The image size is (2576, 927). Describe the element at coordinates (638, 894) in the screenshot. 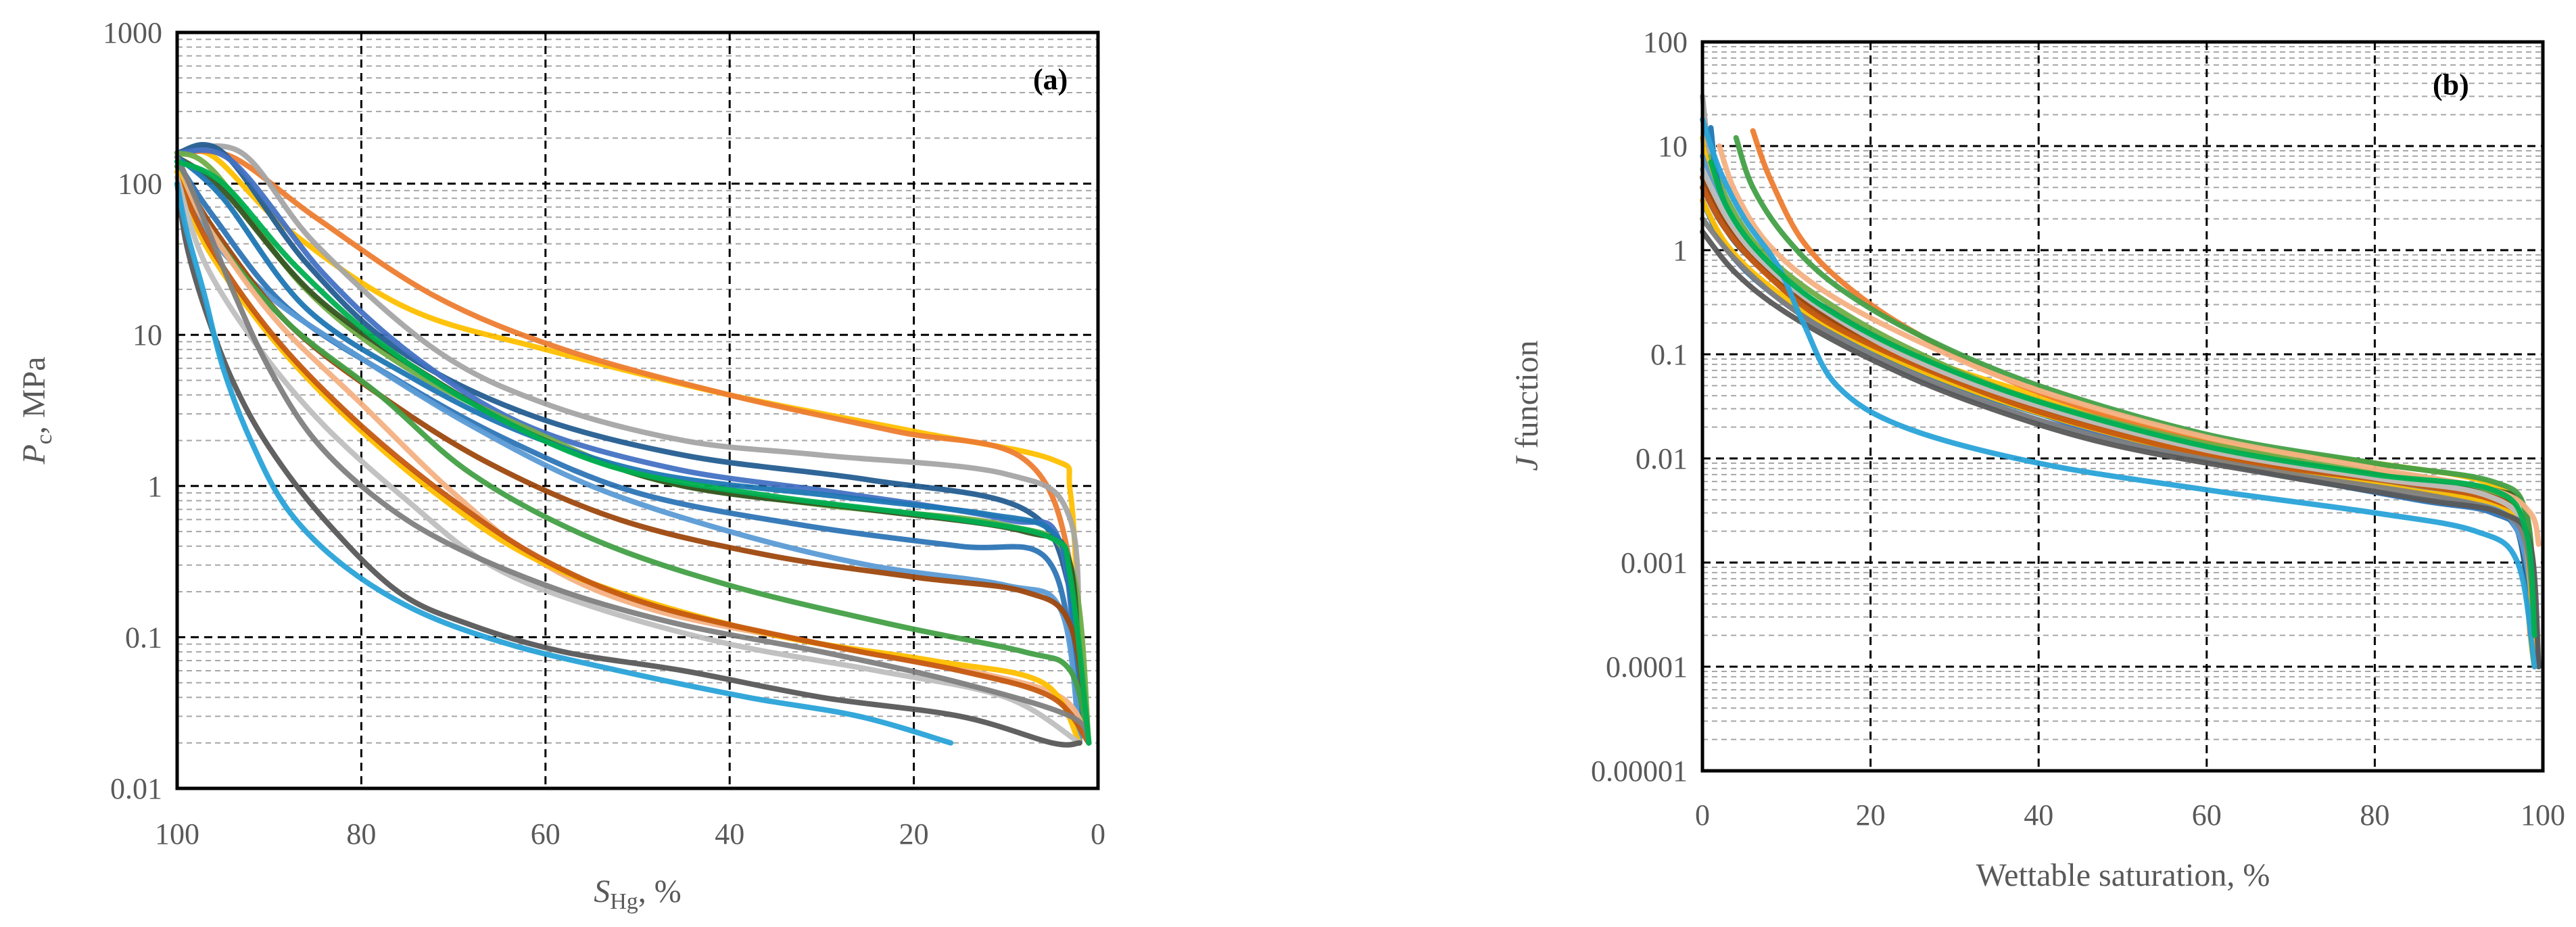

I see `panel-a-x-axis-title: SHg, %` at that location.